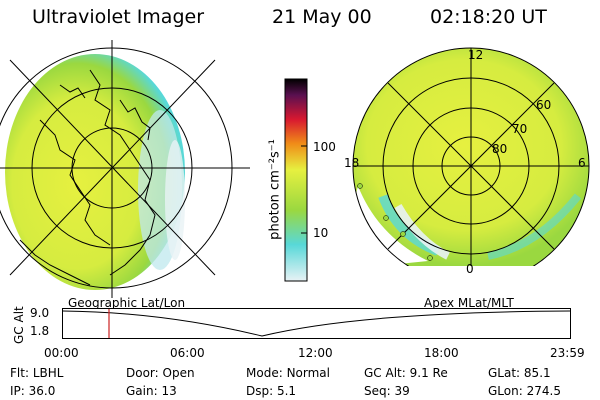 This screenshot has width=600, height=400. Describe the element at coordinates (321, 233) in the screenshot. I see `colorbar-tick-10: 10` at that location.